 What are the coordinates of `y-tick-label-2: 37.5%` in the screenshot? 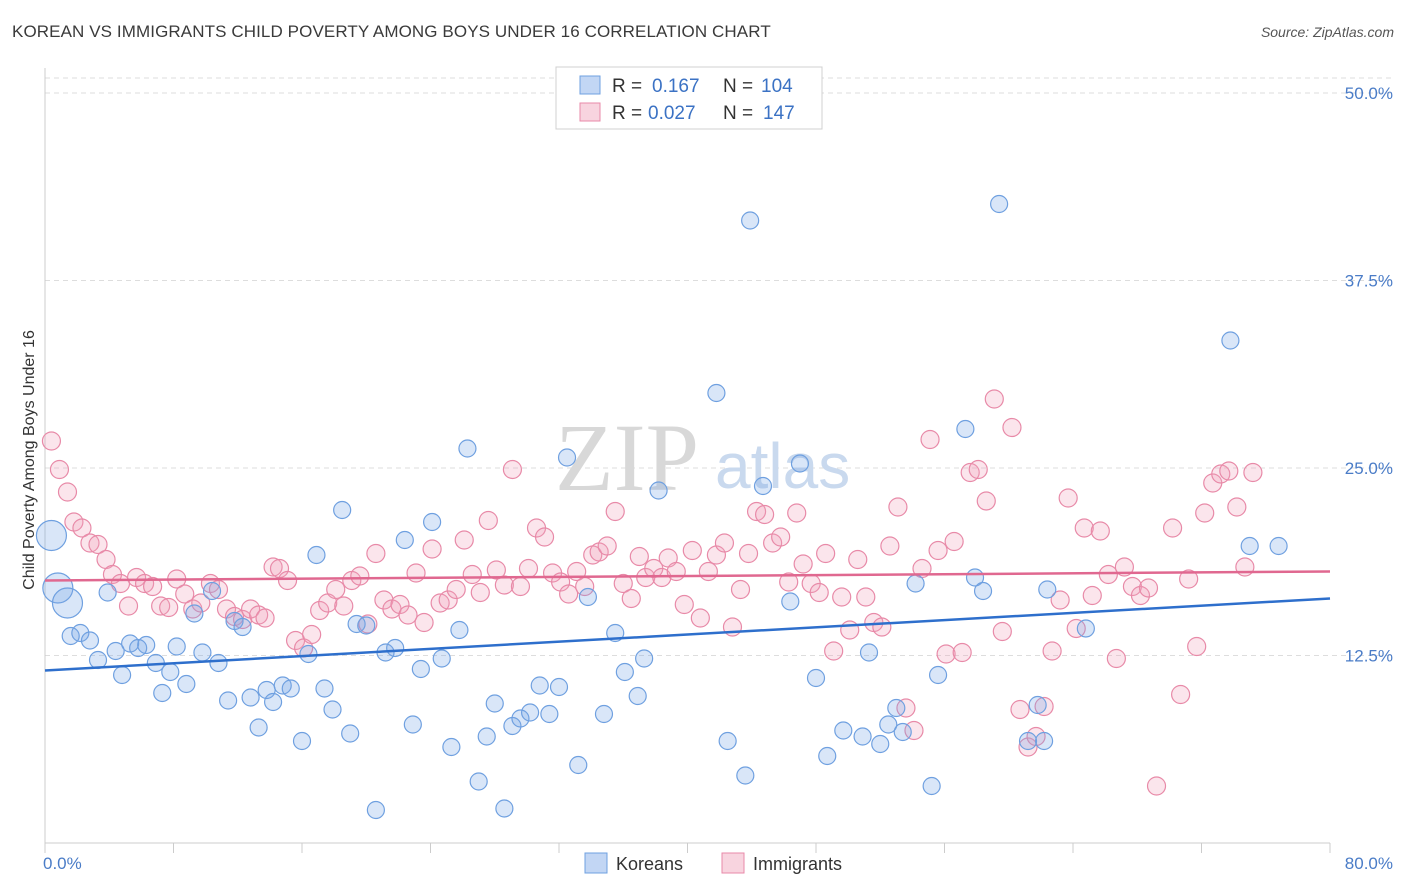 It's located at (1369, 281).